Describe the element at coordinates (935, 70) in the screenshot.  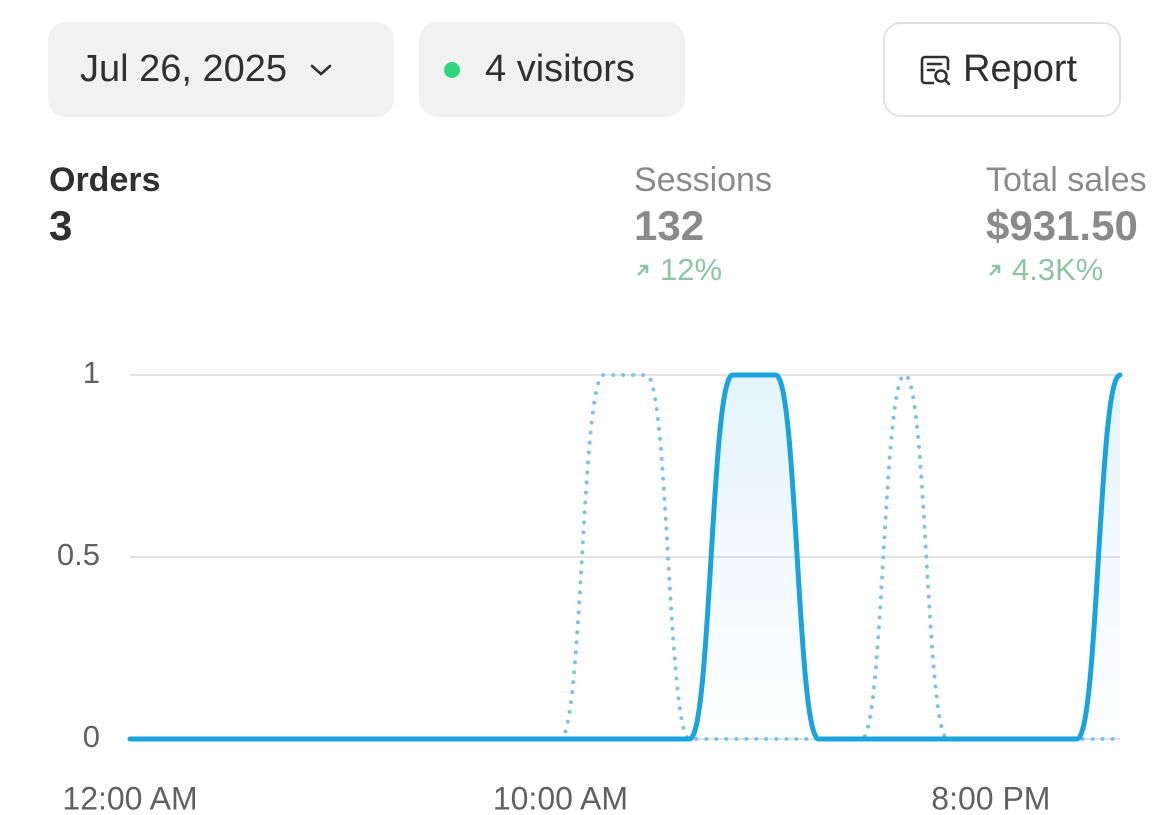
I see `report-icon` at that location.